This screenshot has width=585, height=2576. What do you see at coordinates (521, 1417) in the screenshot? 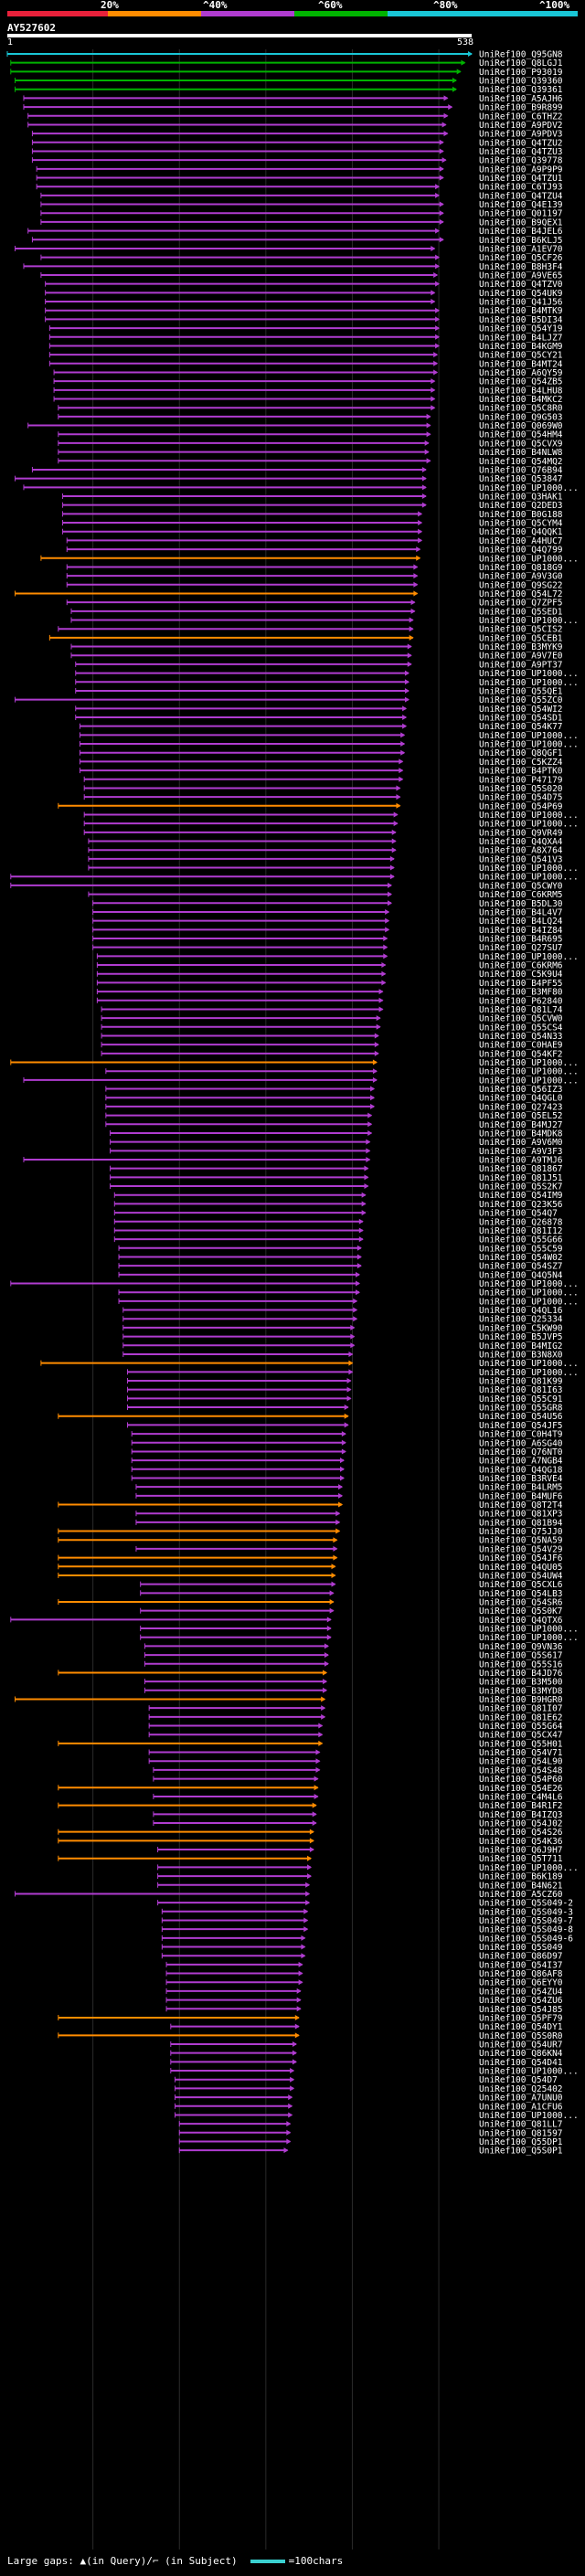
I see `hit-label: UniRef100_Q54U56` at bounding box center [521, 1417].